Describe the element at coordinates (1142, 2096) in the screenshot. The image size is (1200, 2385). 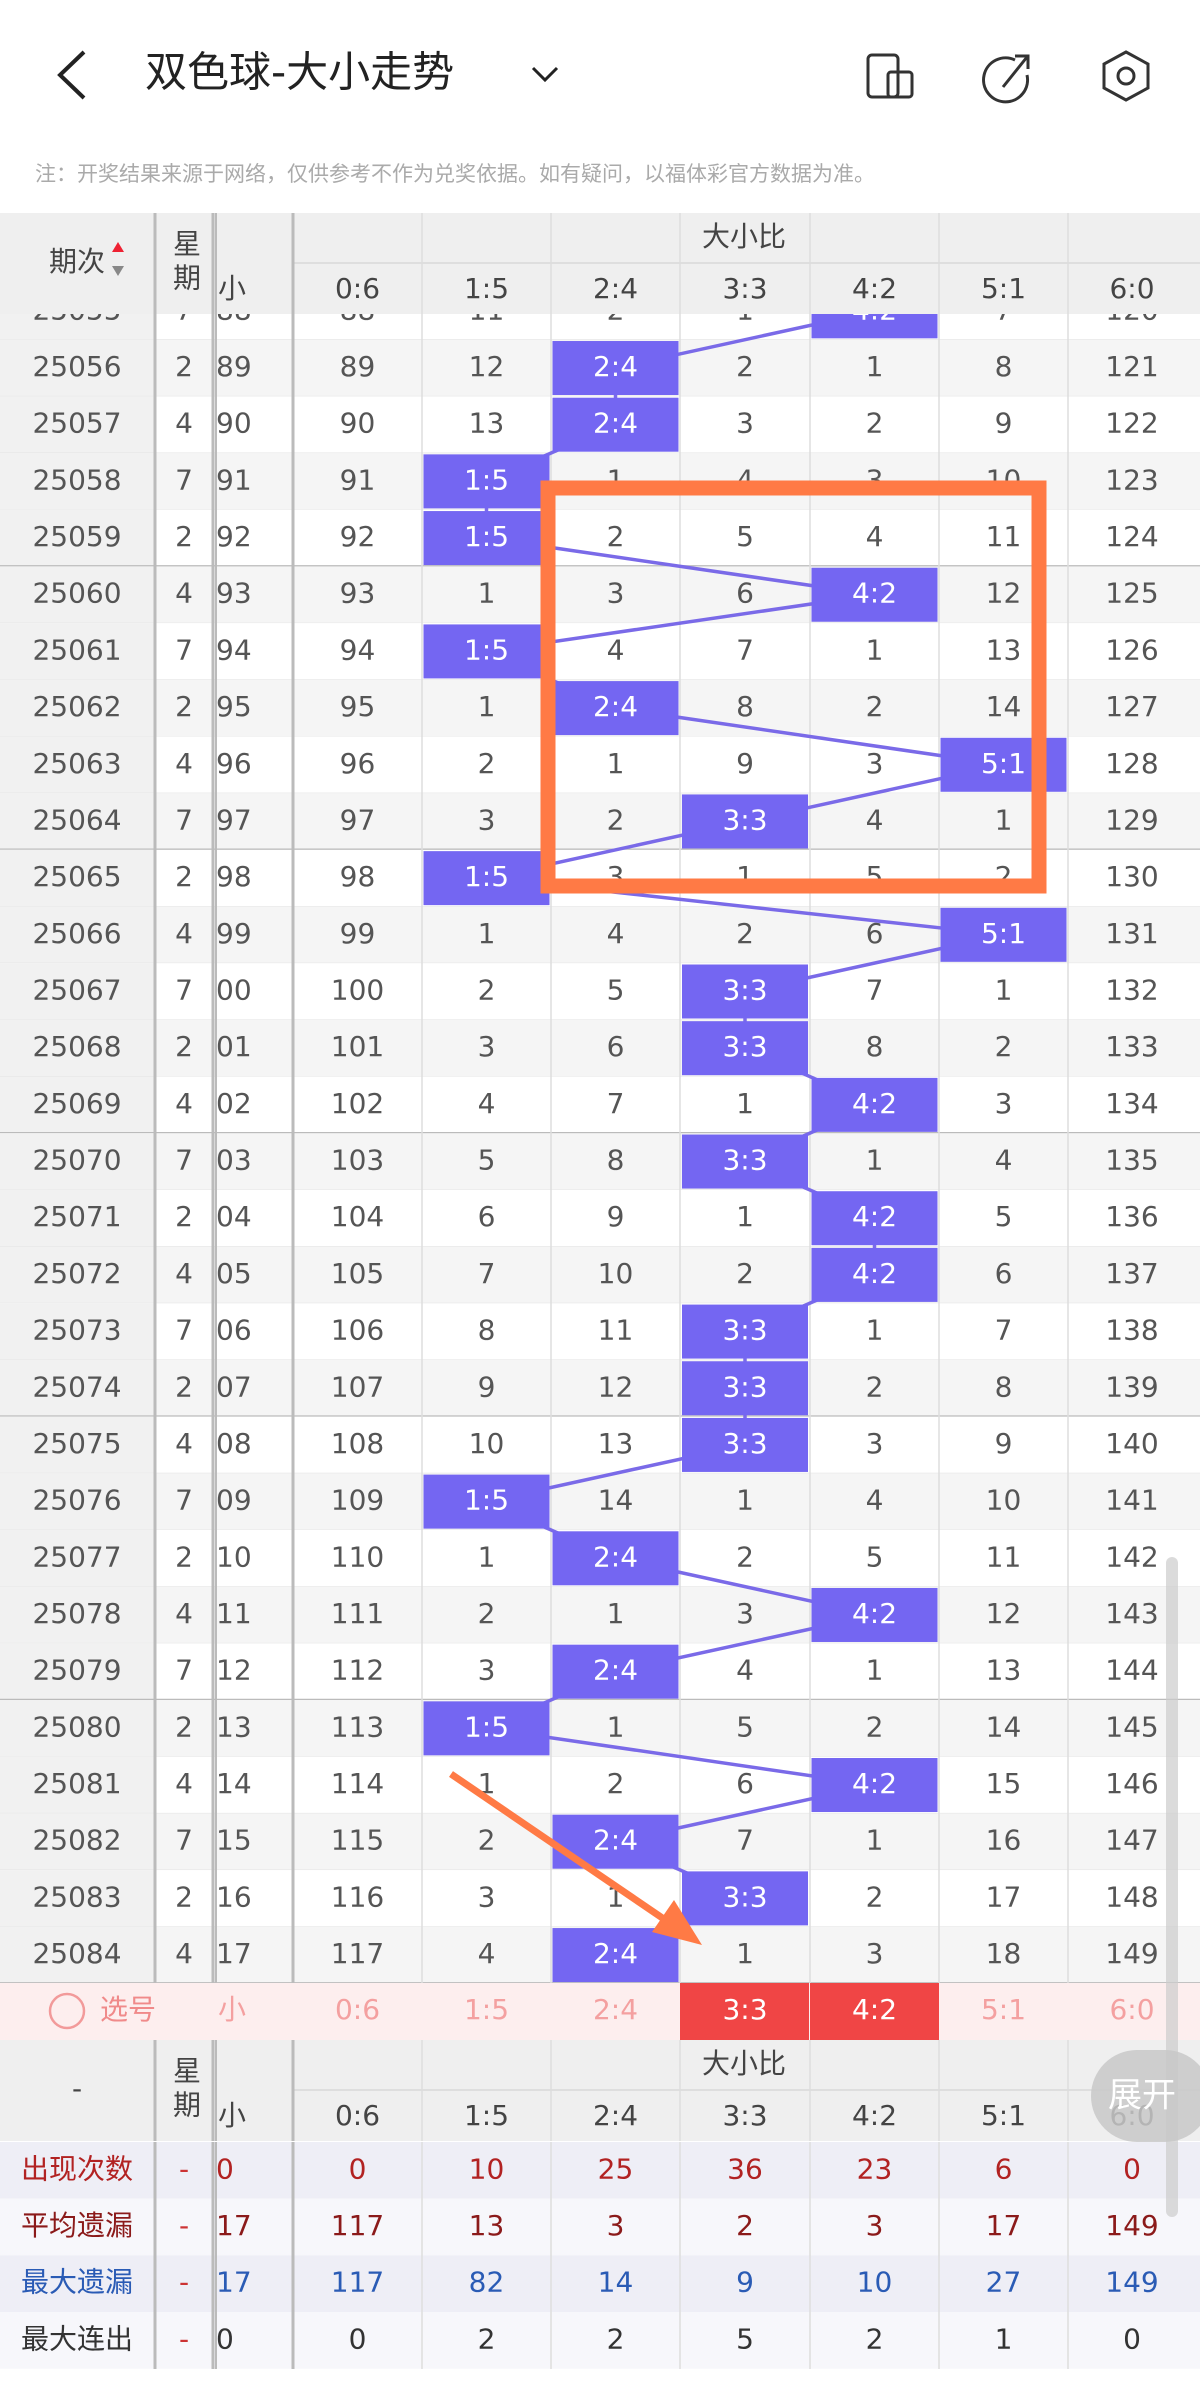
I see `expand-label: 展开` at that location.